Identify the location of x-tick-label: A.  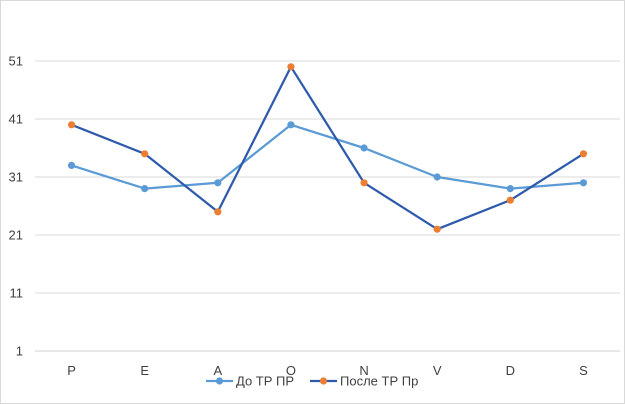
(217, 370).